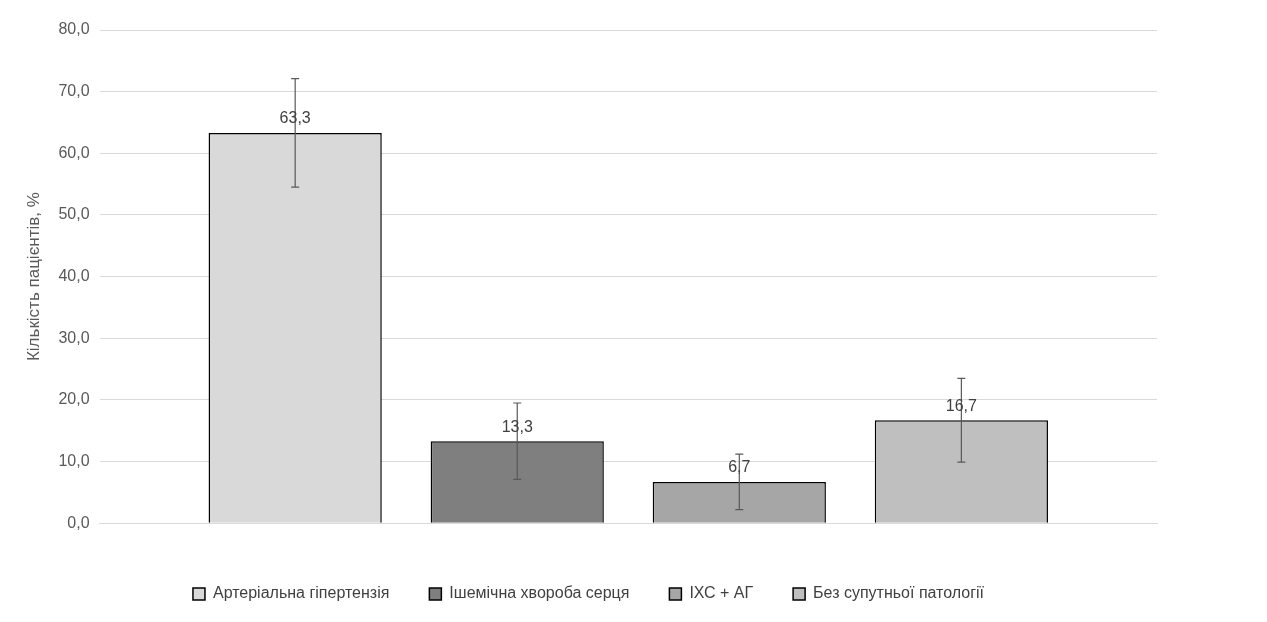 This screenshot has width=1267, height=622. What do you see at coordinates (74, 152) in the screenshot?
I see `y-tick-label: 60,0` at bounding box center [74, 152].